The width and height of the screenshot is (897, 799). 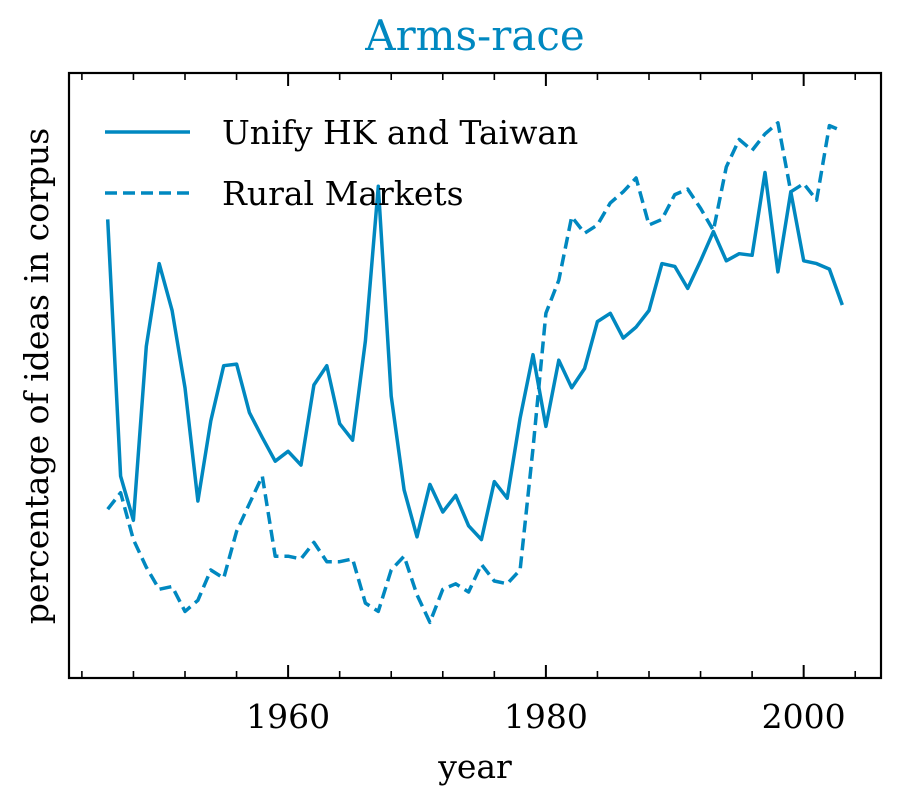 I want to click on x-tick-label: 2000, so click(x=804, y=716).